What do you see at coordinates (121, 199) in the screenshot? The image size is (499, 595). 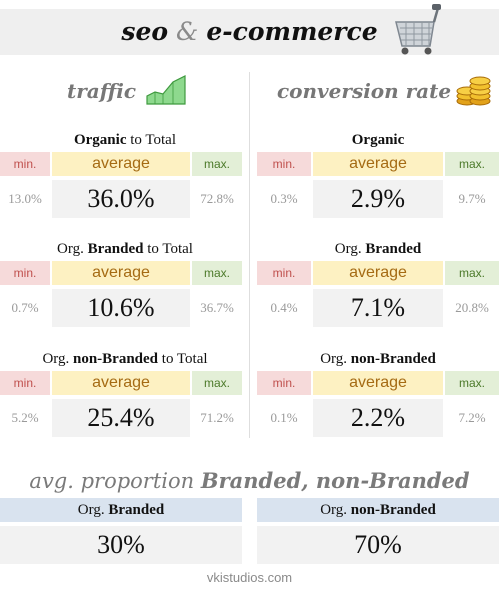 I see `average-value: 36.0%` at bounding box center [121, 199].